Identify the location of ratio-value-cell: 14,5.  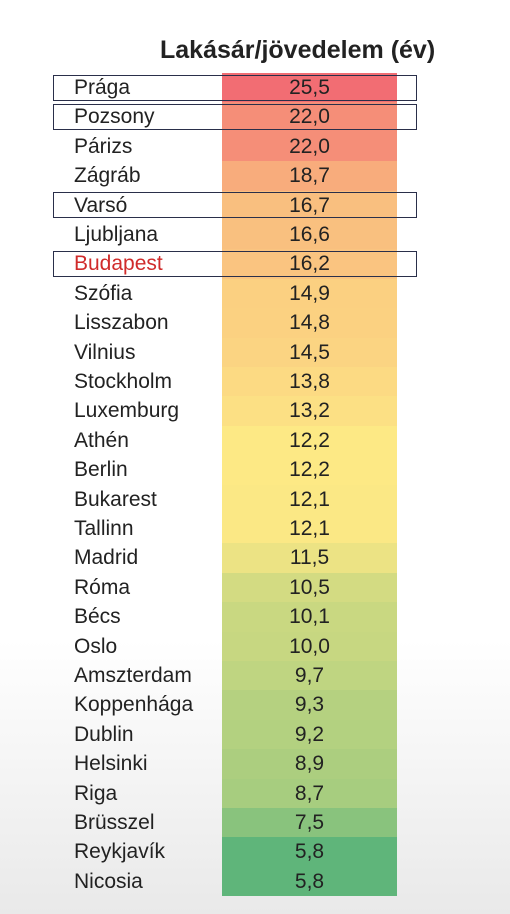
(309, 352).